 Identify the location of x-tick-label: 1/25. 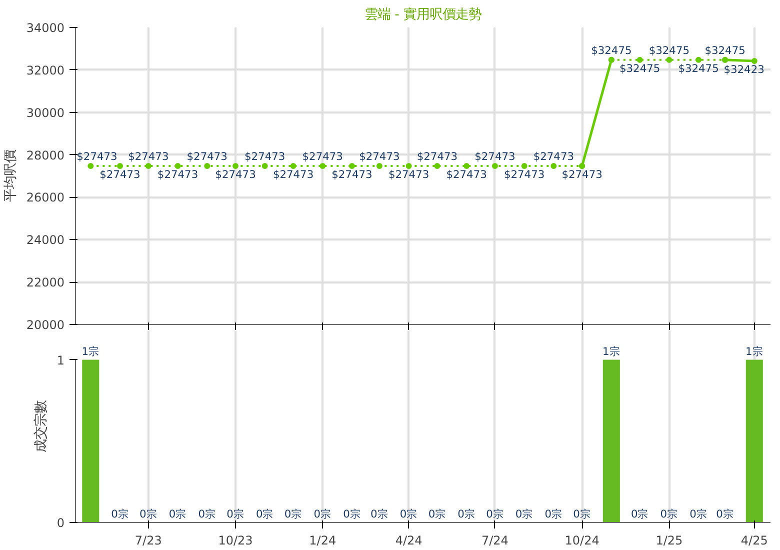
(669, 541).